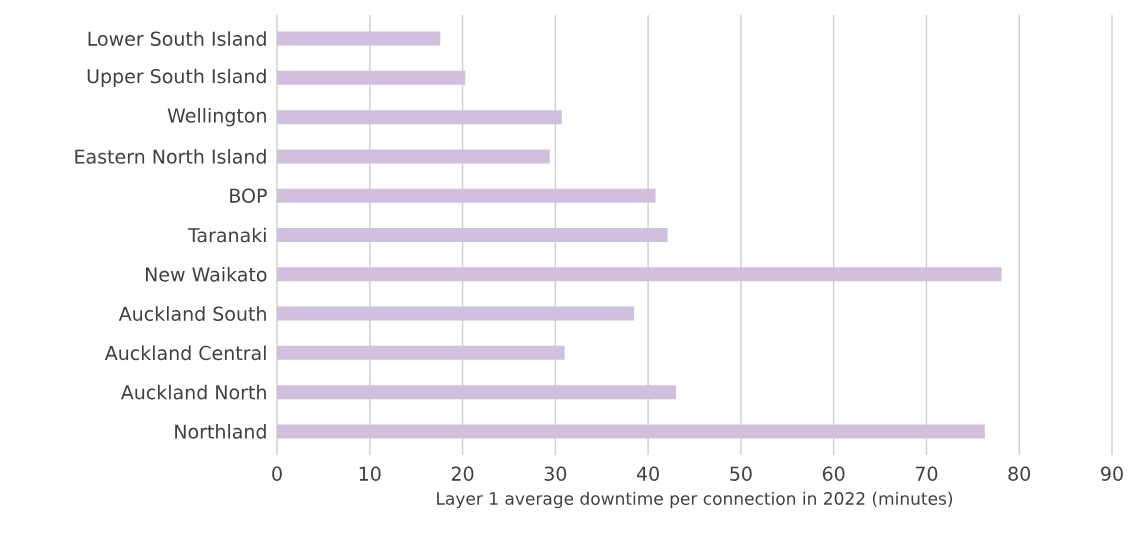 The width and height of the screenshot is (1135, 538). What do you see at coordinates (833, 473) in the screenshot?
I see `x-tick-label: 60` at bounding box center [833, 473].